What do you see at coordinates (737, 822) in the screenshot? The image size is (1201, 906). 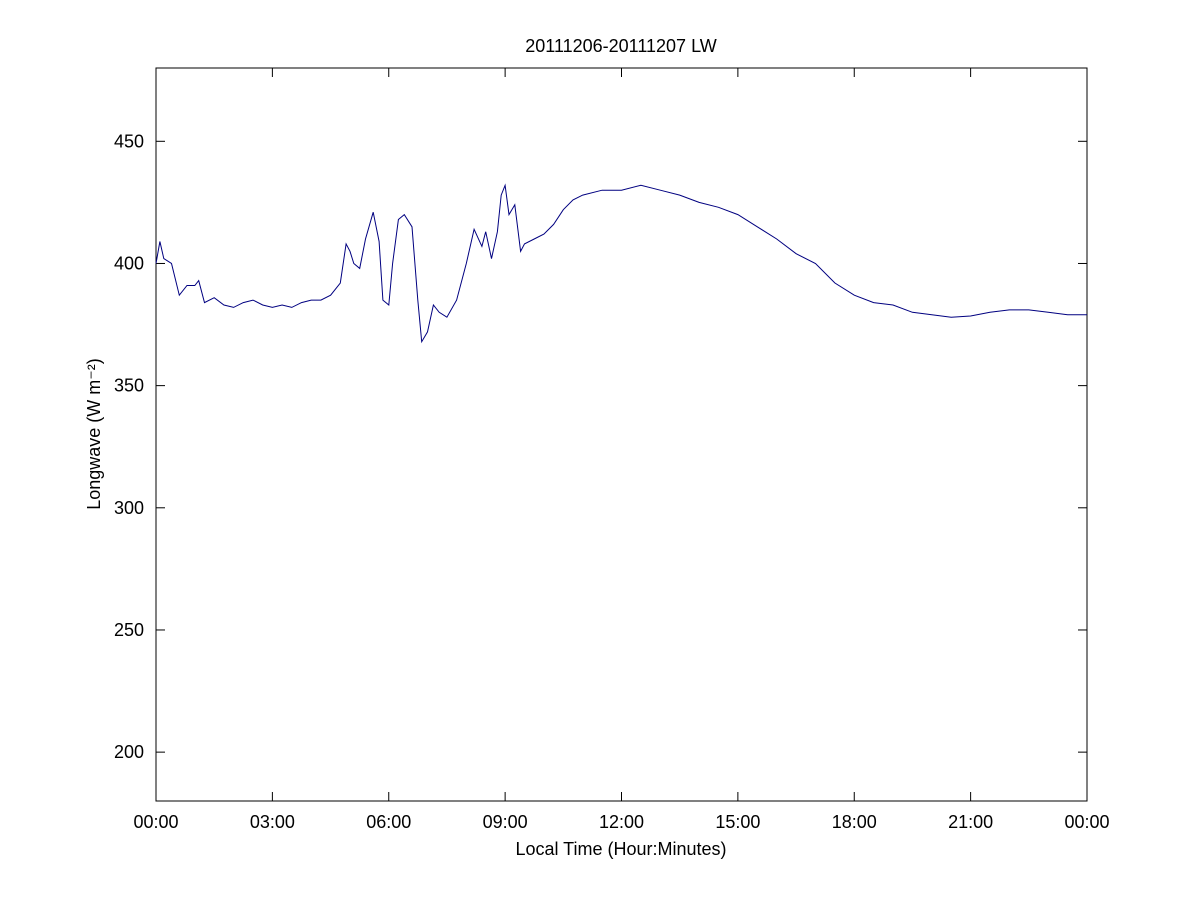 I see `x-tick-label: 15:00` at bounding box center [737, 822].